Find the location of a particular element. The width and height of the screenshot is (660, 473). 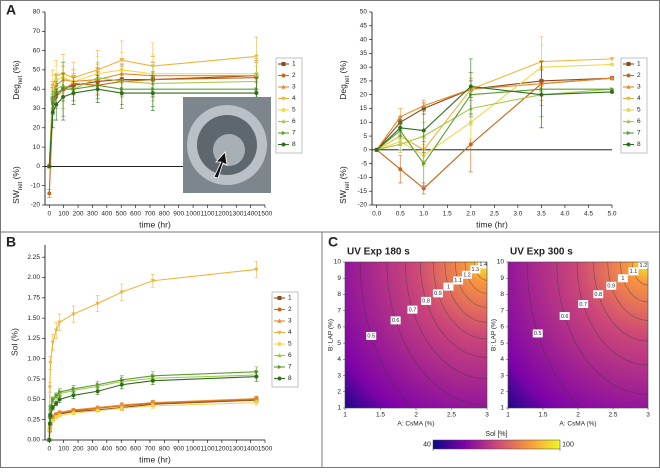

y-tick-label: -10 is located at coordinates (36, 185).